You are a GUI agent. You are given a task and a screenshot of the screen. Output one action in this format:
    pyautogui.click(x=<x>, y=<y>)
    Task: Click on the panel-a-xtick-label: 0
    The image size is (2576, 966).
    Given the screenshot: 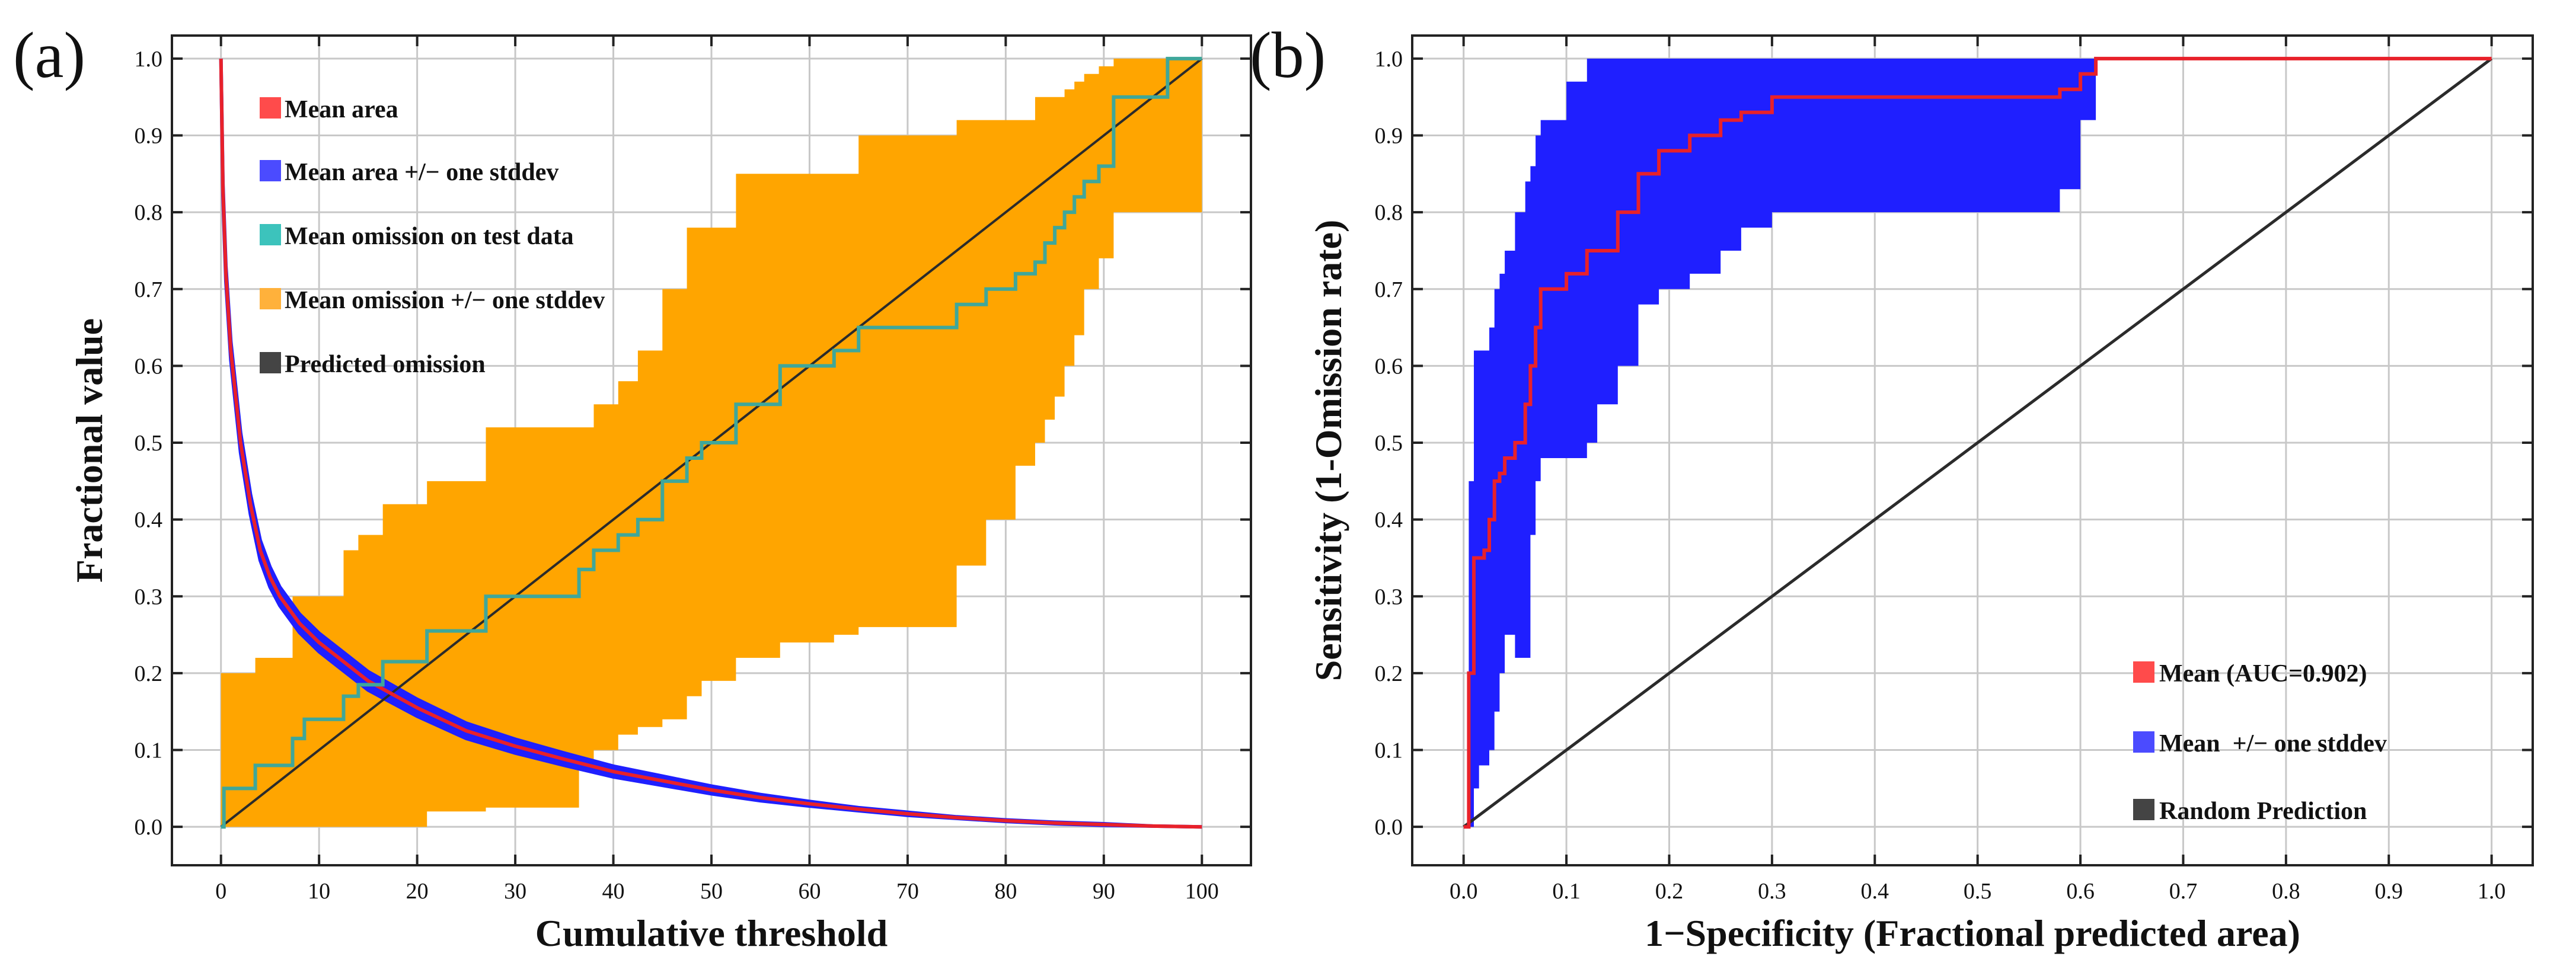 What is the action you would take?
    pyautogui.click(x=220, y=891)
    